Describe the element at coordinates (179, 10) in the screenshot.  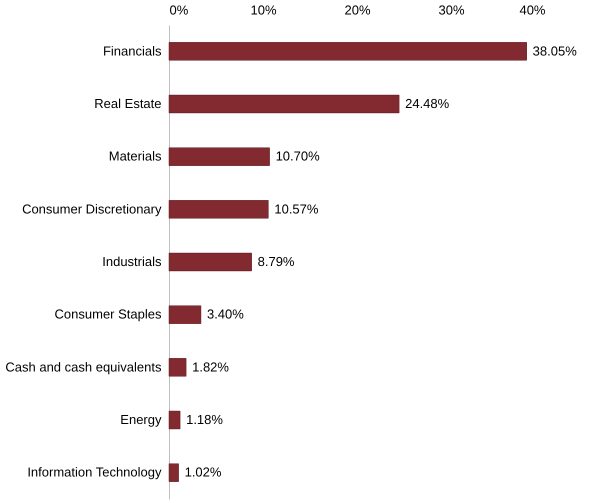
I see `x-tick-label: 0%` at that location.